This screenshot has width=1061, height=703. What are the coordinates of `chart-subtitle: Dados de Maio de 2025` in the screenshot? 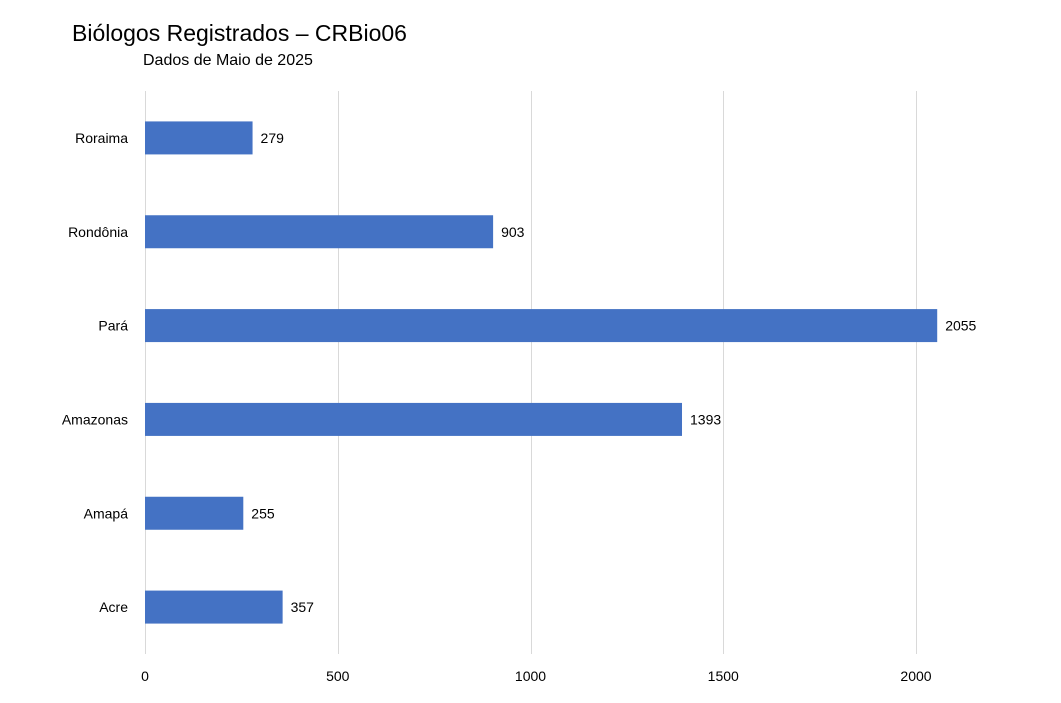 It's located at (228, 60).